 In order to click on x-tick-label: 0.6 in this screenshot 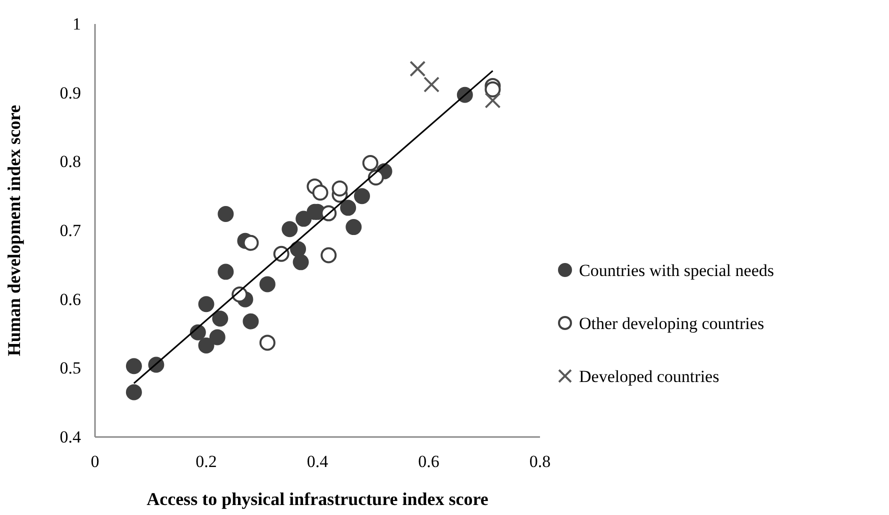, I will do `click(429, 462)`.